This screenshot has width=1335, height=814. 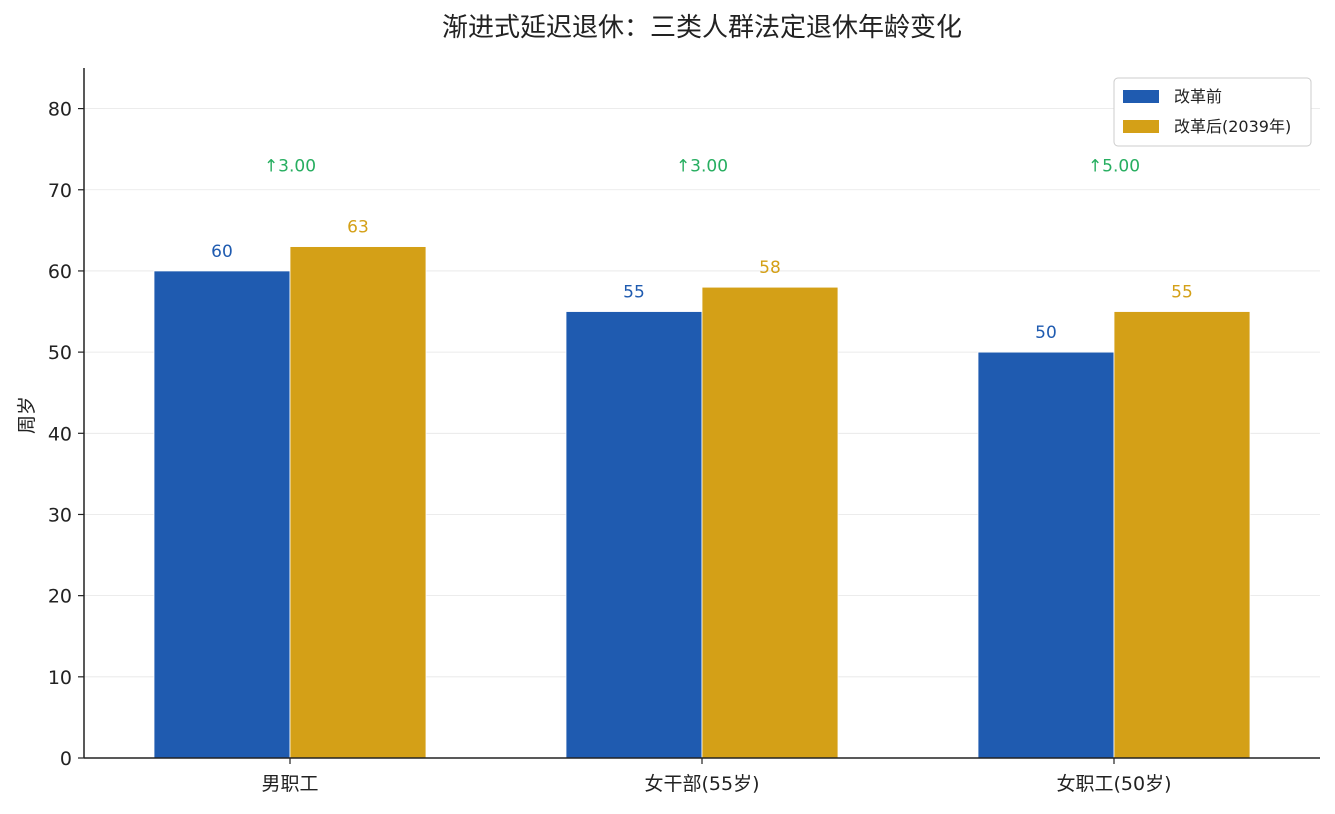 What do you see at coordinates (1114, 166) in the screenshot?
I see `delta-label: ↑5.00` at bounding box center [1114, 166].